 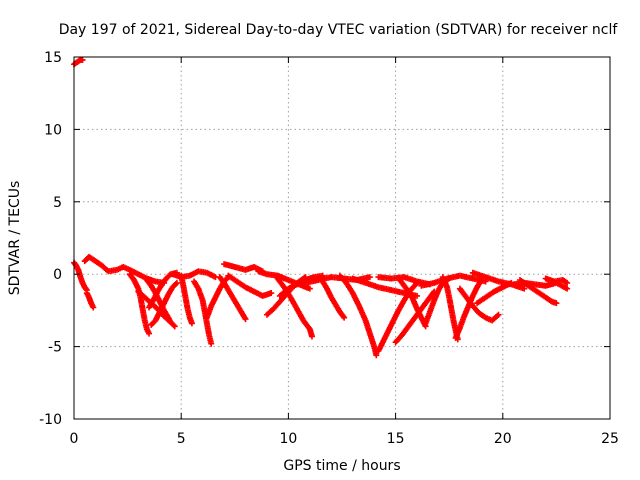 What do you see at coordinates (50, 420) in the screenshot?
I see `y-tick-label: -10` at bounding box center [50, 420].